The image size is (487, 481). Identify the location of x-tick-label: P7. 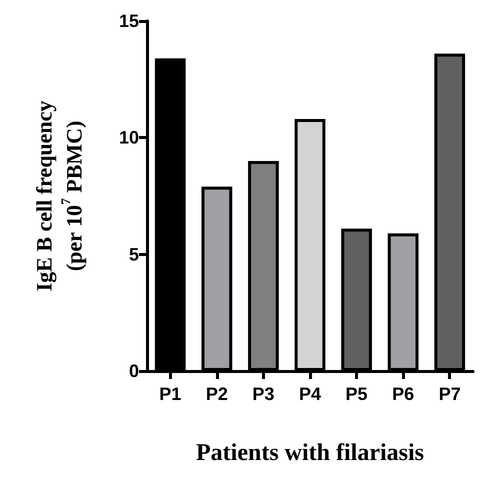
(449, 394).